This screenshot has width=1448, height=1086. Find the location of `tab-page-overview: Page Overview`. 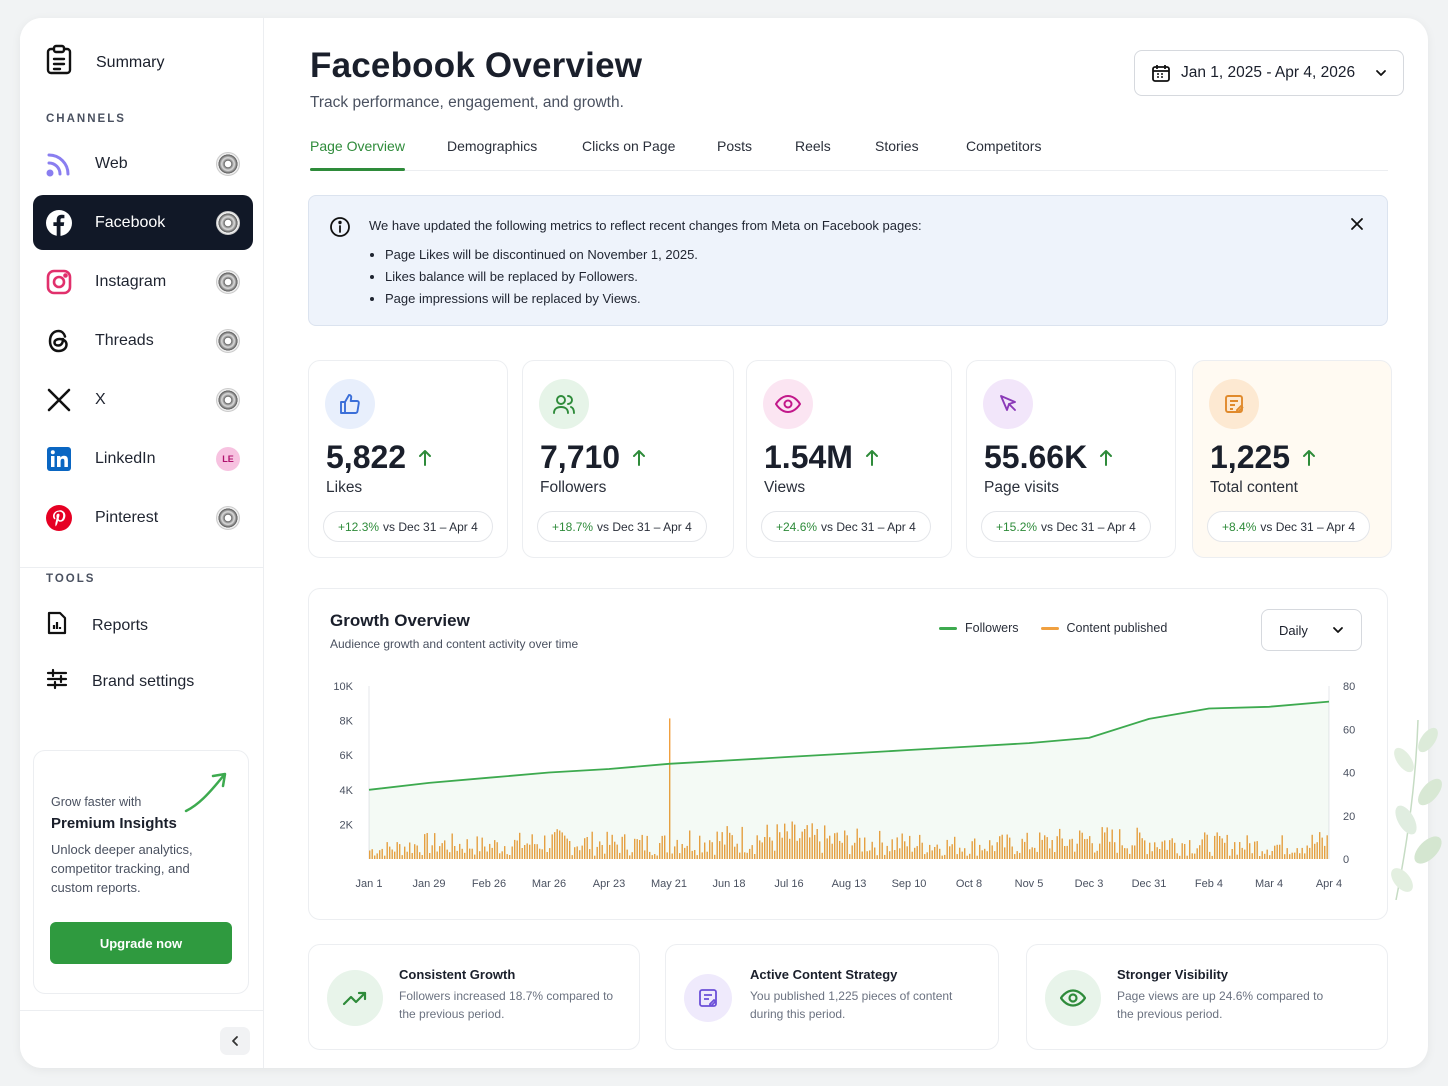

tab-page-overview: Page Overview is located at coordinates (357, 146).